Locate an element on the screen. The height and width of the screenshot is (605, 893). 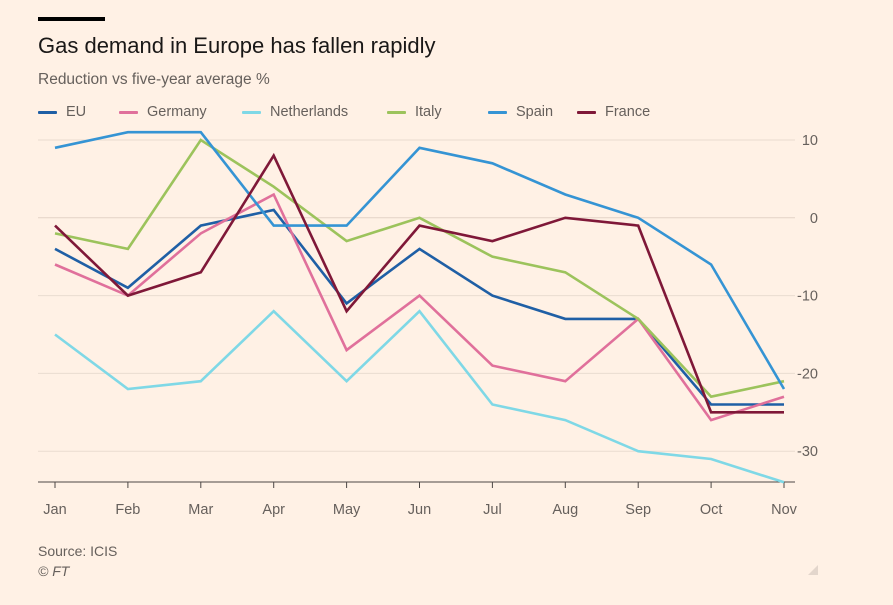
y-tick-label: -10 is located at coordinates (807, 297).